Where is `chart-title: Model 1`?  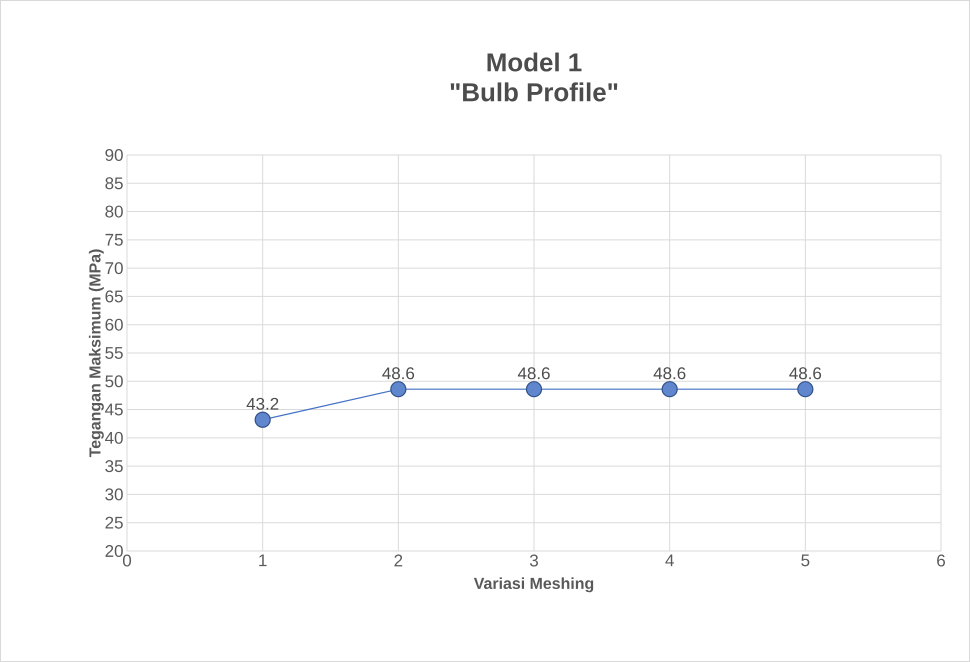 chart-title: Model 1 is located at coordinates (535, 62).